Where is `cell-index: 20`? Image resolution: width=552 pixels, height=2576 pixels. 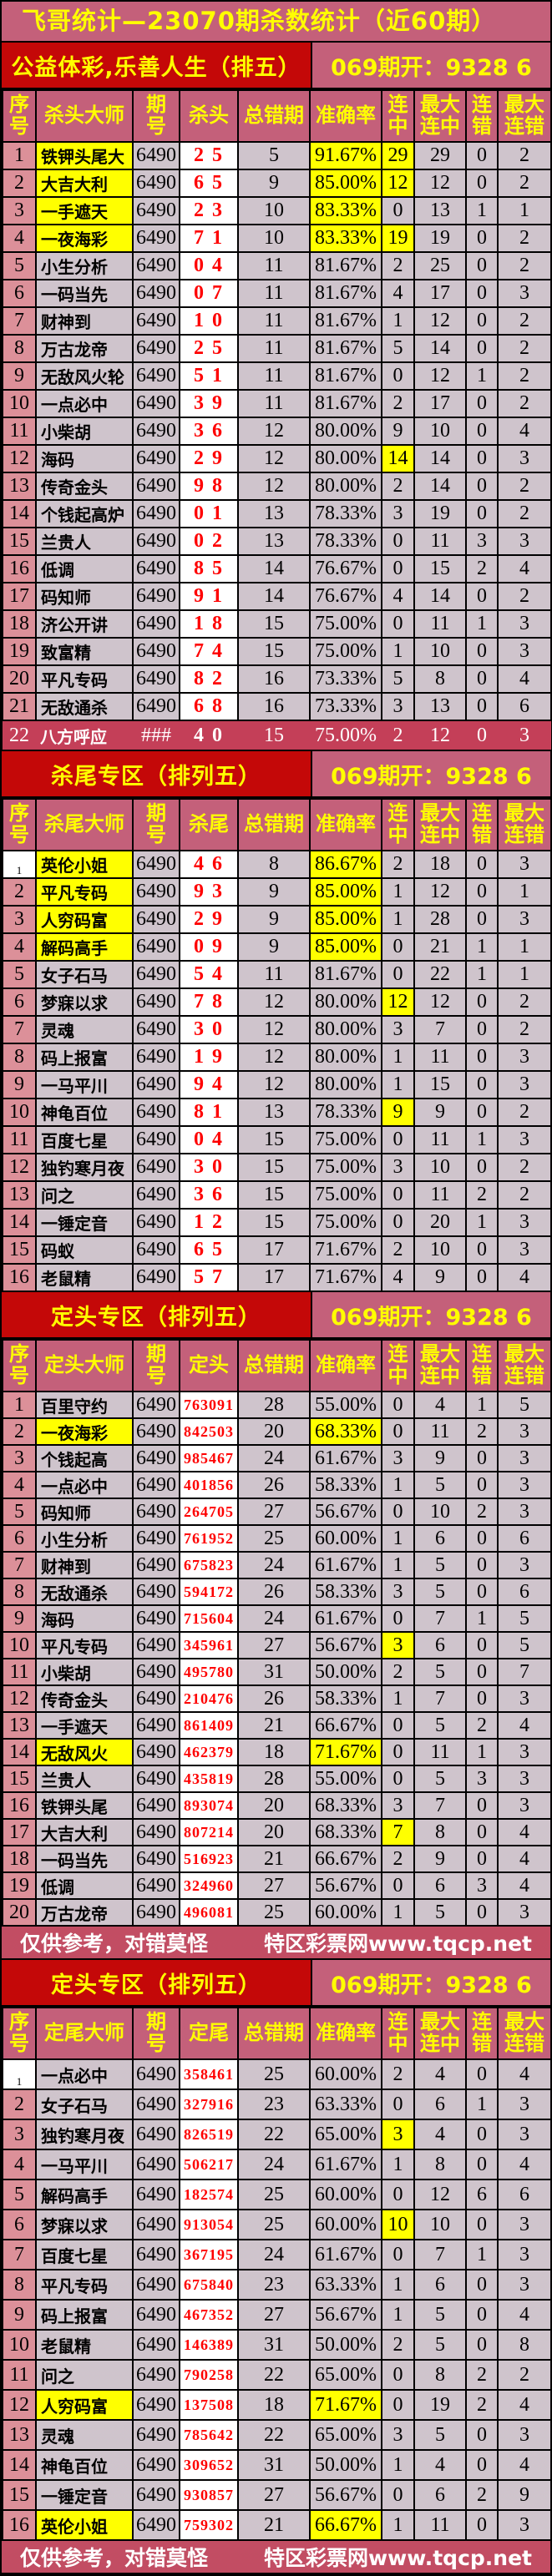
cell-index: 20 is located at coordinates (20, 1912).